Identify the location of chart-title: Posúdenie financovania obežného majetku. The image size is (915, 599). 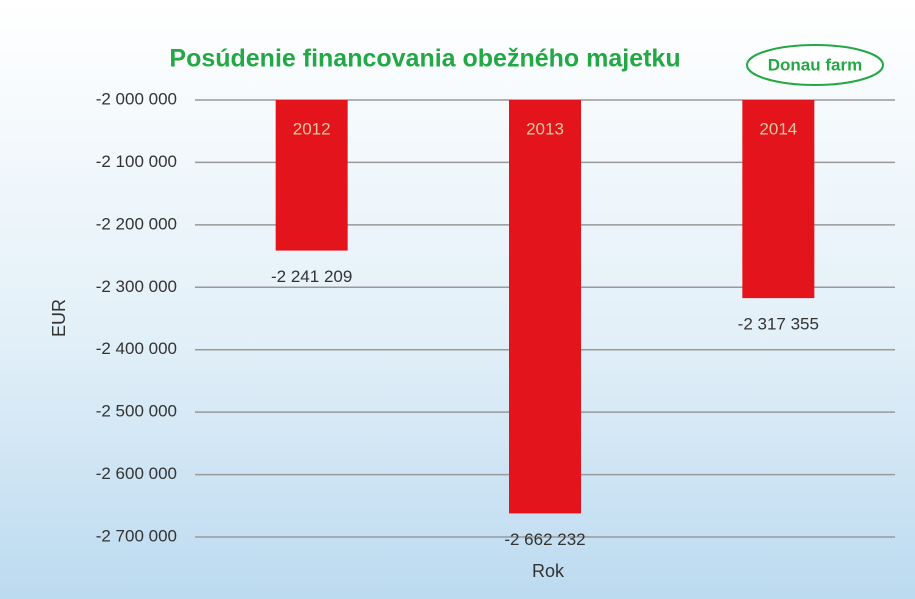
(424, 59).